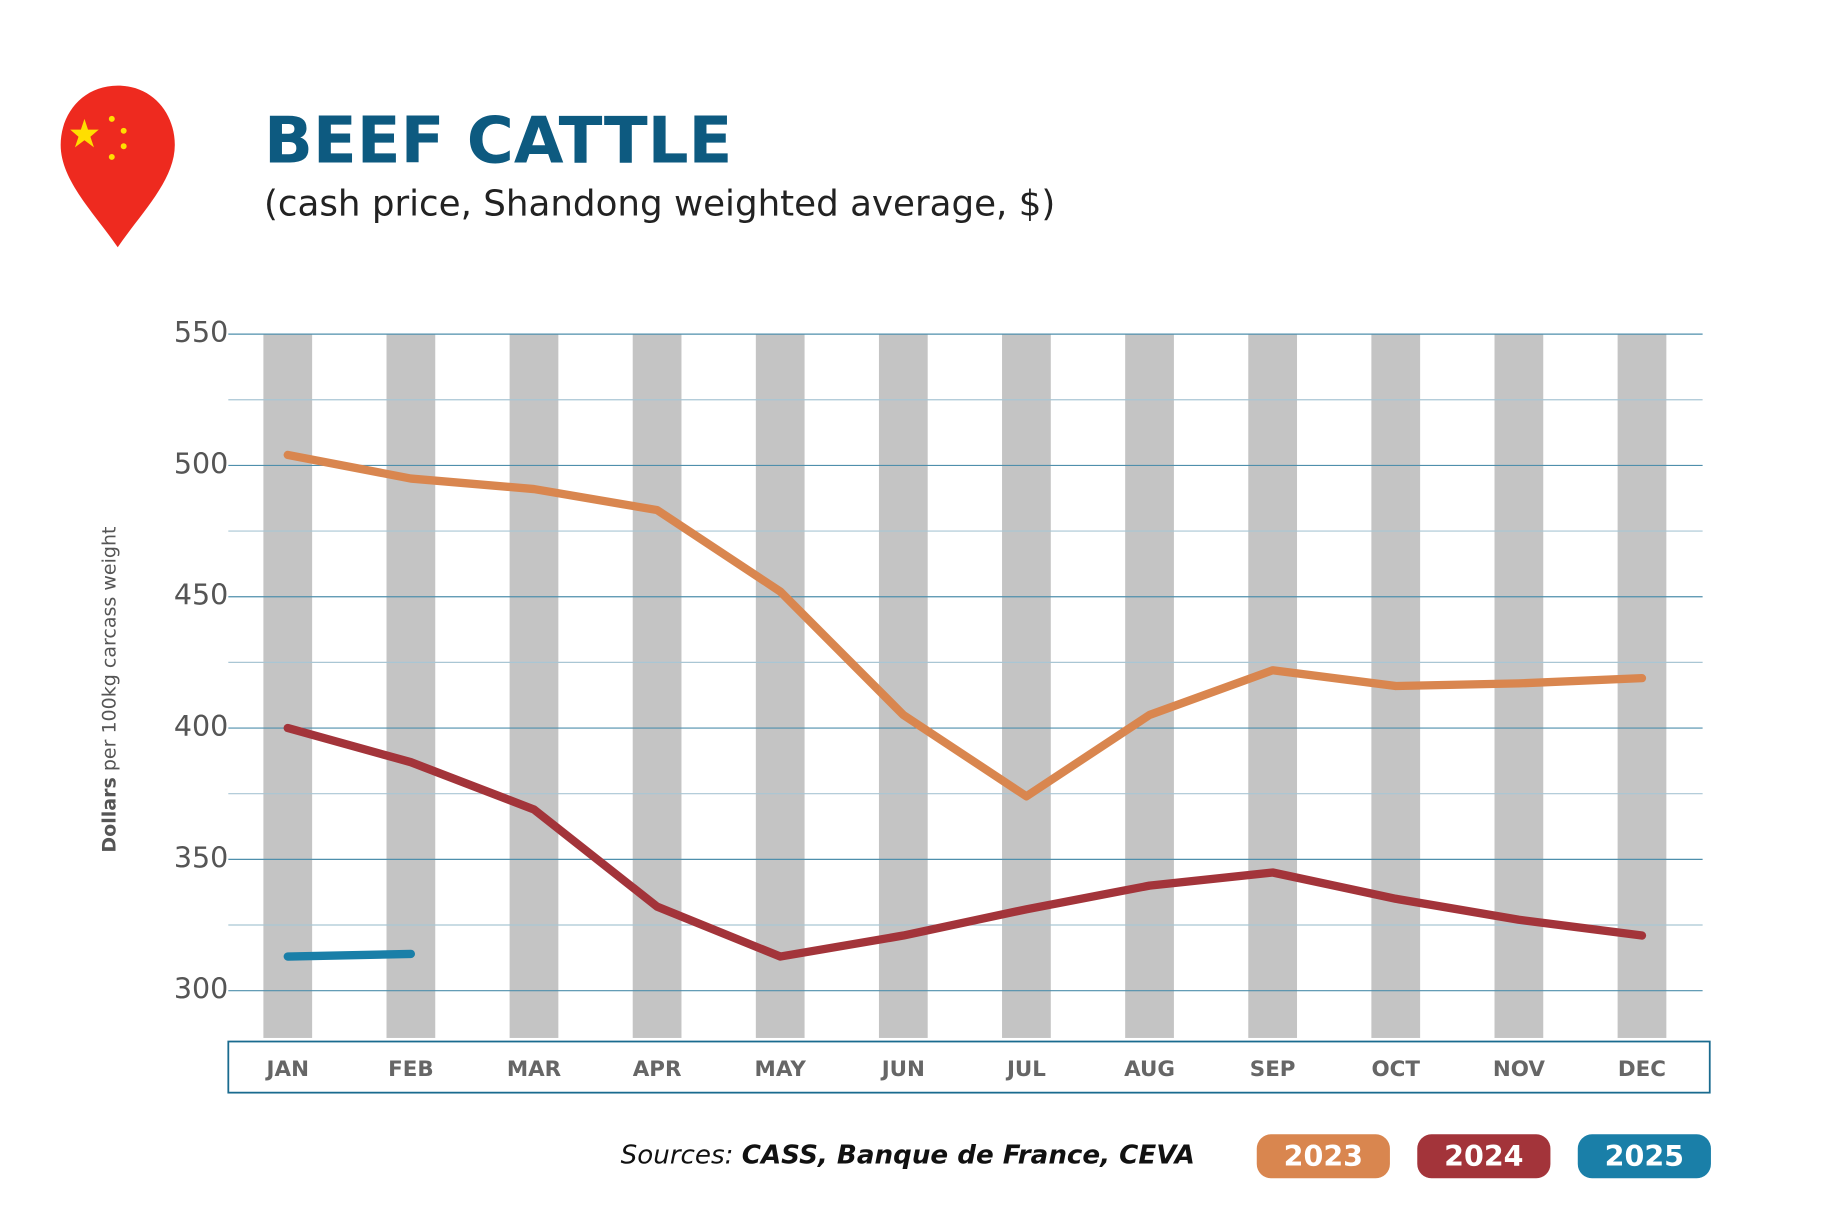 The image size is (1837, 1227). I want to click on legend-label: 2023, so click(1323, 1156).